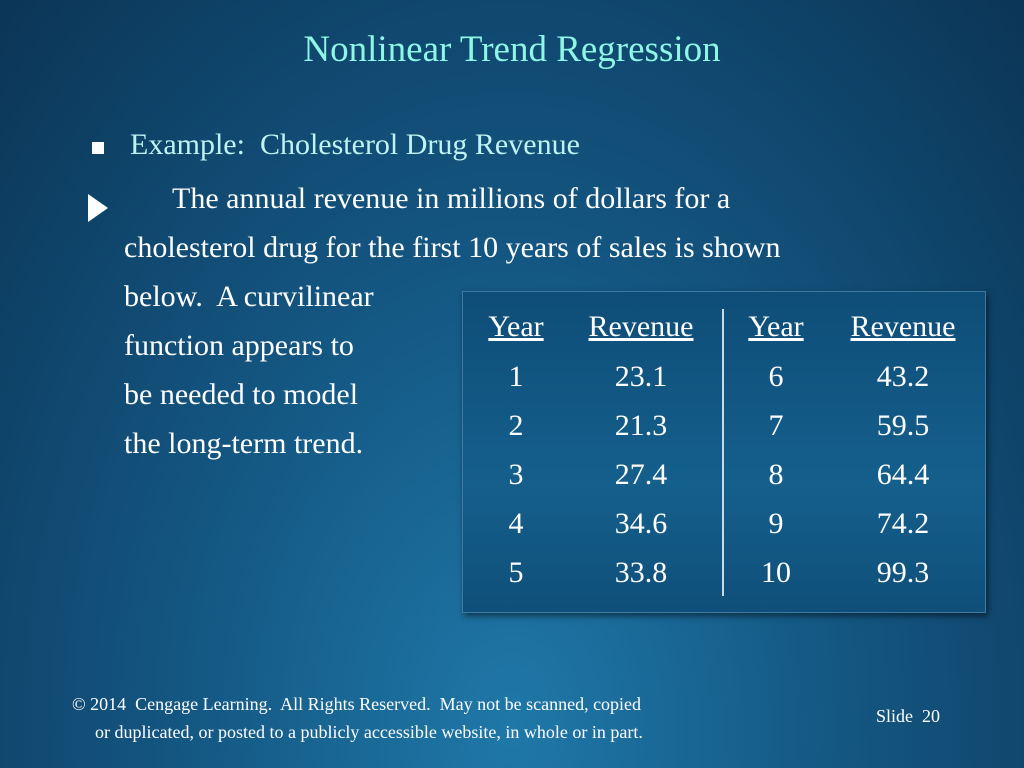 The width and height of the screenshot is (1024, 768). Describe the element at coordinates (239, 345) in the screenshot. I see `paragraph-line: function appears to` at that location.